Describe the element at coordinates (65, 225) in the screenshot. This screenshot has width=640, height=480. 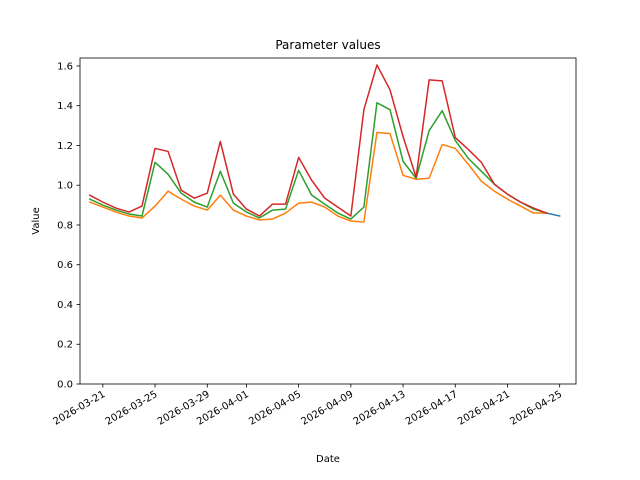
I see `y-tick-label: 0.8` at that location.